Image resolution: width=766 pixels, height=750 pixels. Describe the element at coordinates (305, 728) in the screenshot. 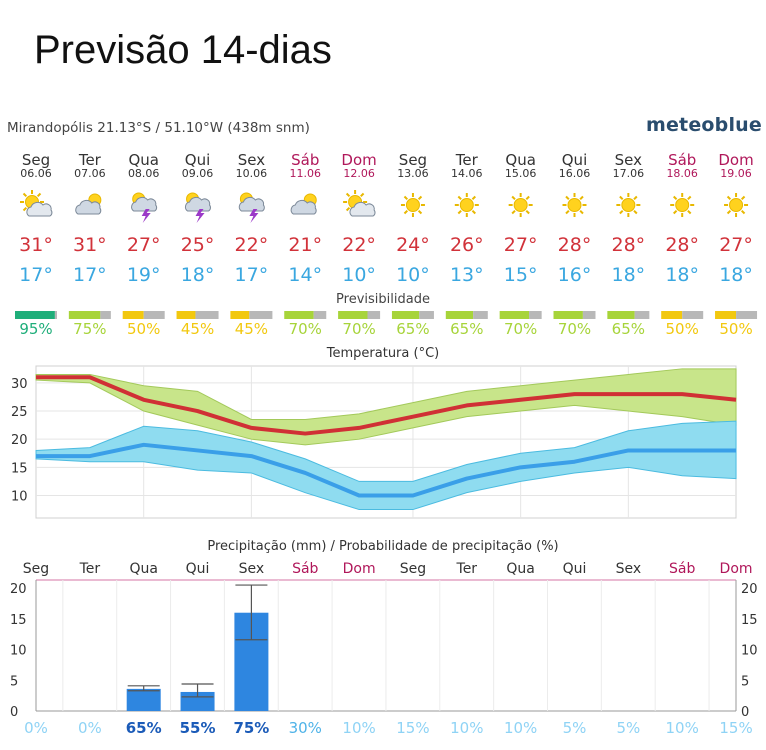

I see `precipitation-probability: 30%` at that location.